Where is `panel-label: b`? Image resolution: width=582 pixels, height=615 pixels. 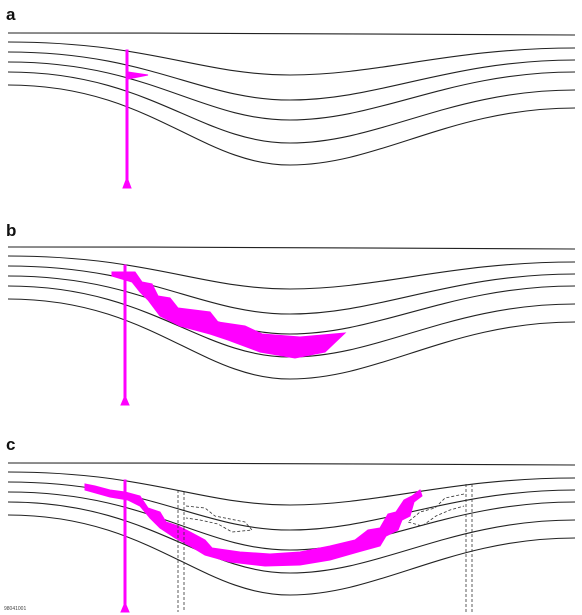
panel-label: b is located at coordinates (11, 230).